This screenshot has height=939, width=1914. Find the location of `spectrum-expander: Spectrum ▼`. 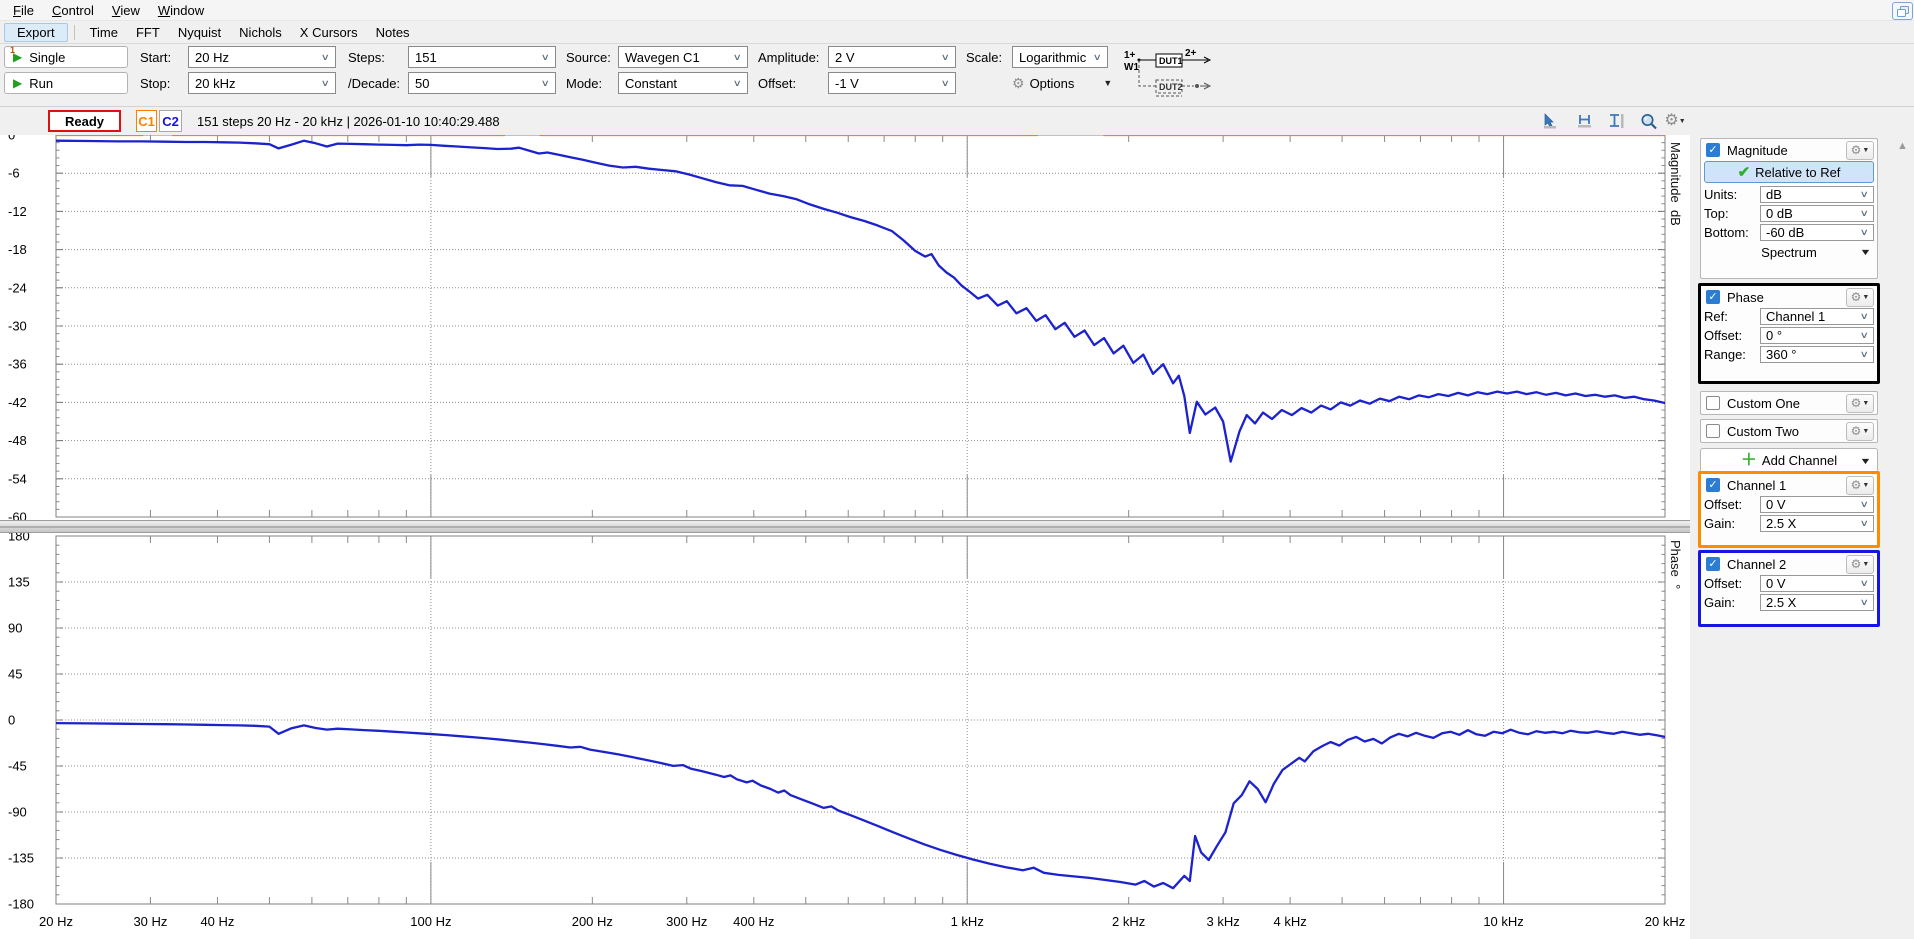

spectrum-expander: Spectrum ▼ is located at coordinates (1789, 252).